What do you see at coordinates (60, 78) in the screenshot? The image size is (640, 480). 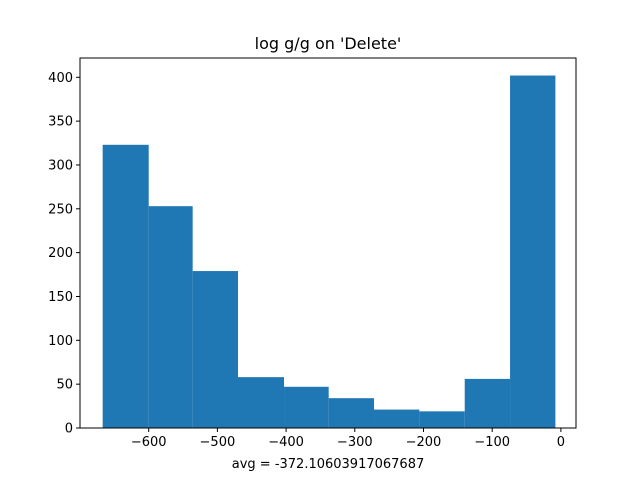 I see `y-tick-label: 400` at bounding box center [60, 78].